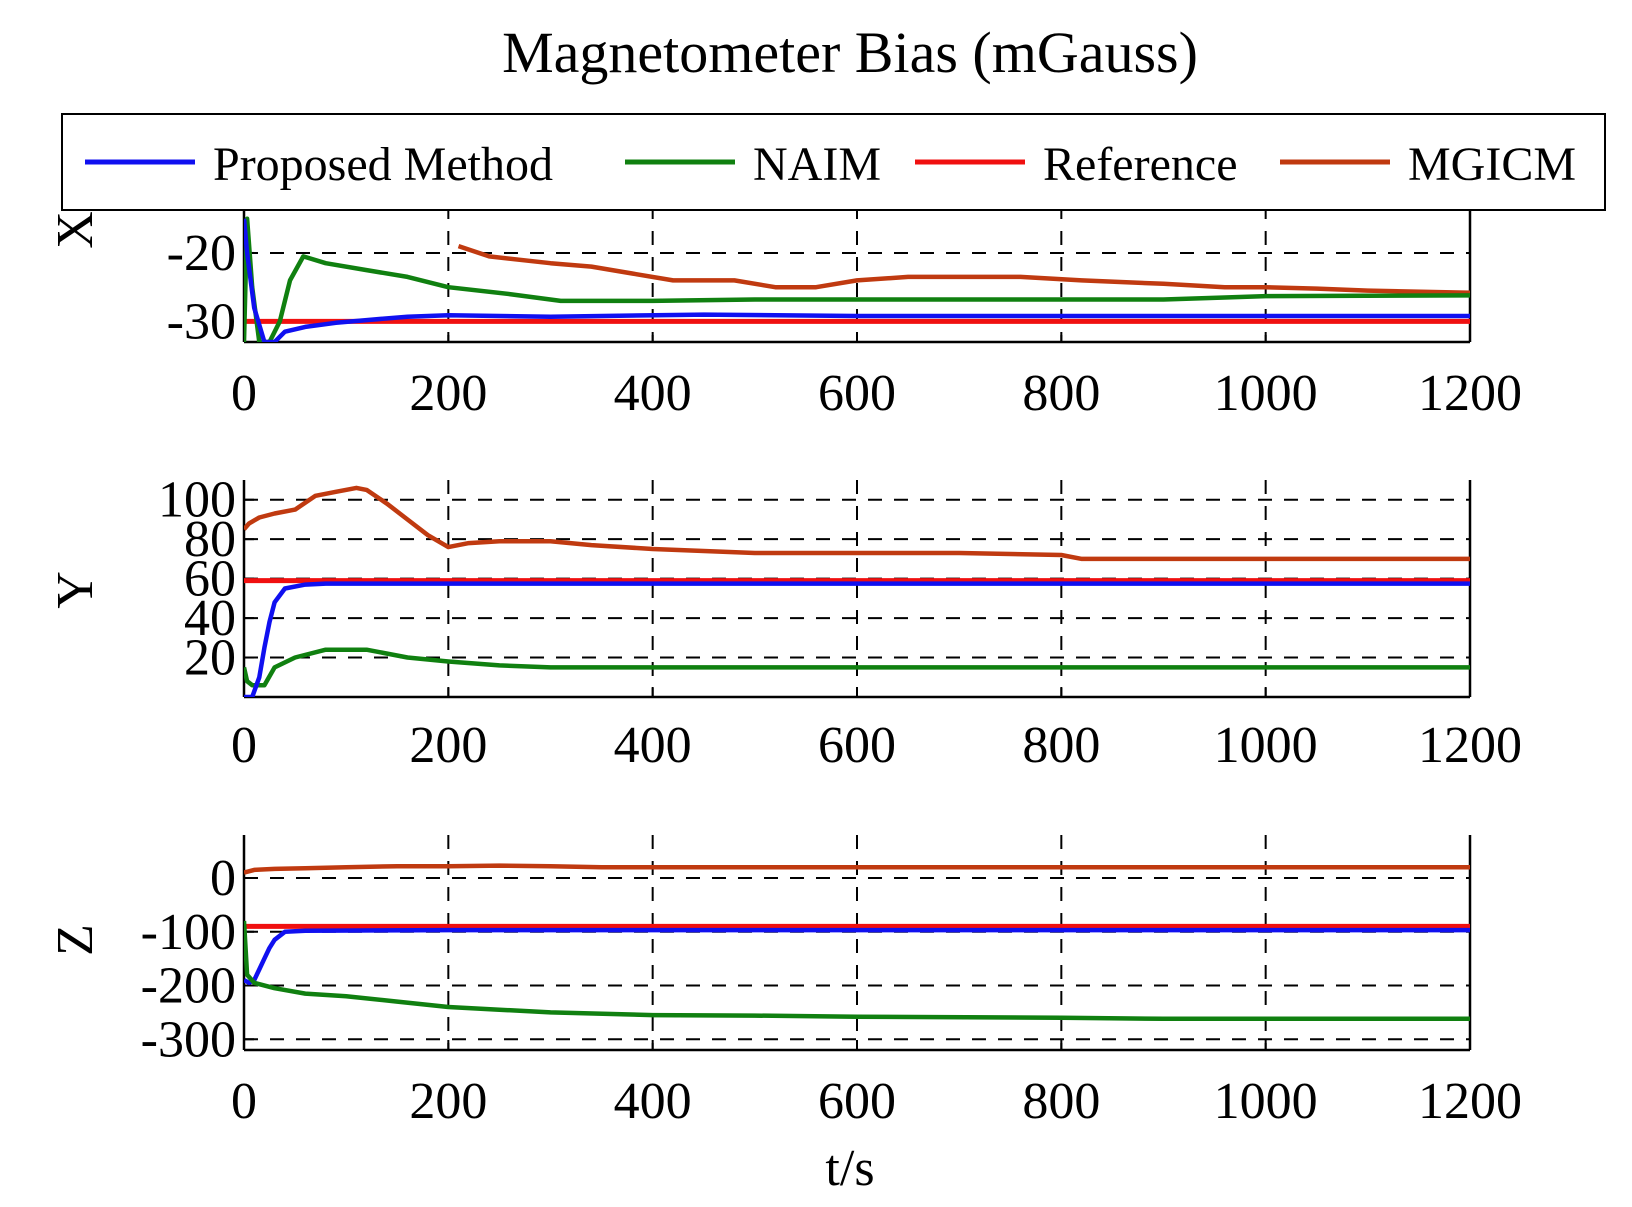  I want to click on series-naim-x, so click(857, 279).